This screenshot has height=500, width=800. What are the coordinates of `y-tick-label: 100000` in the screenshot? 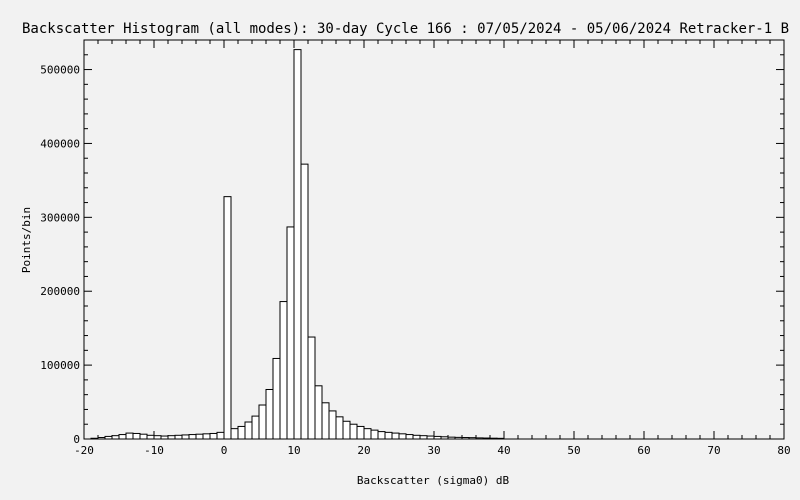 It's located at (60, 365).